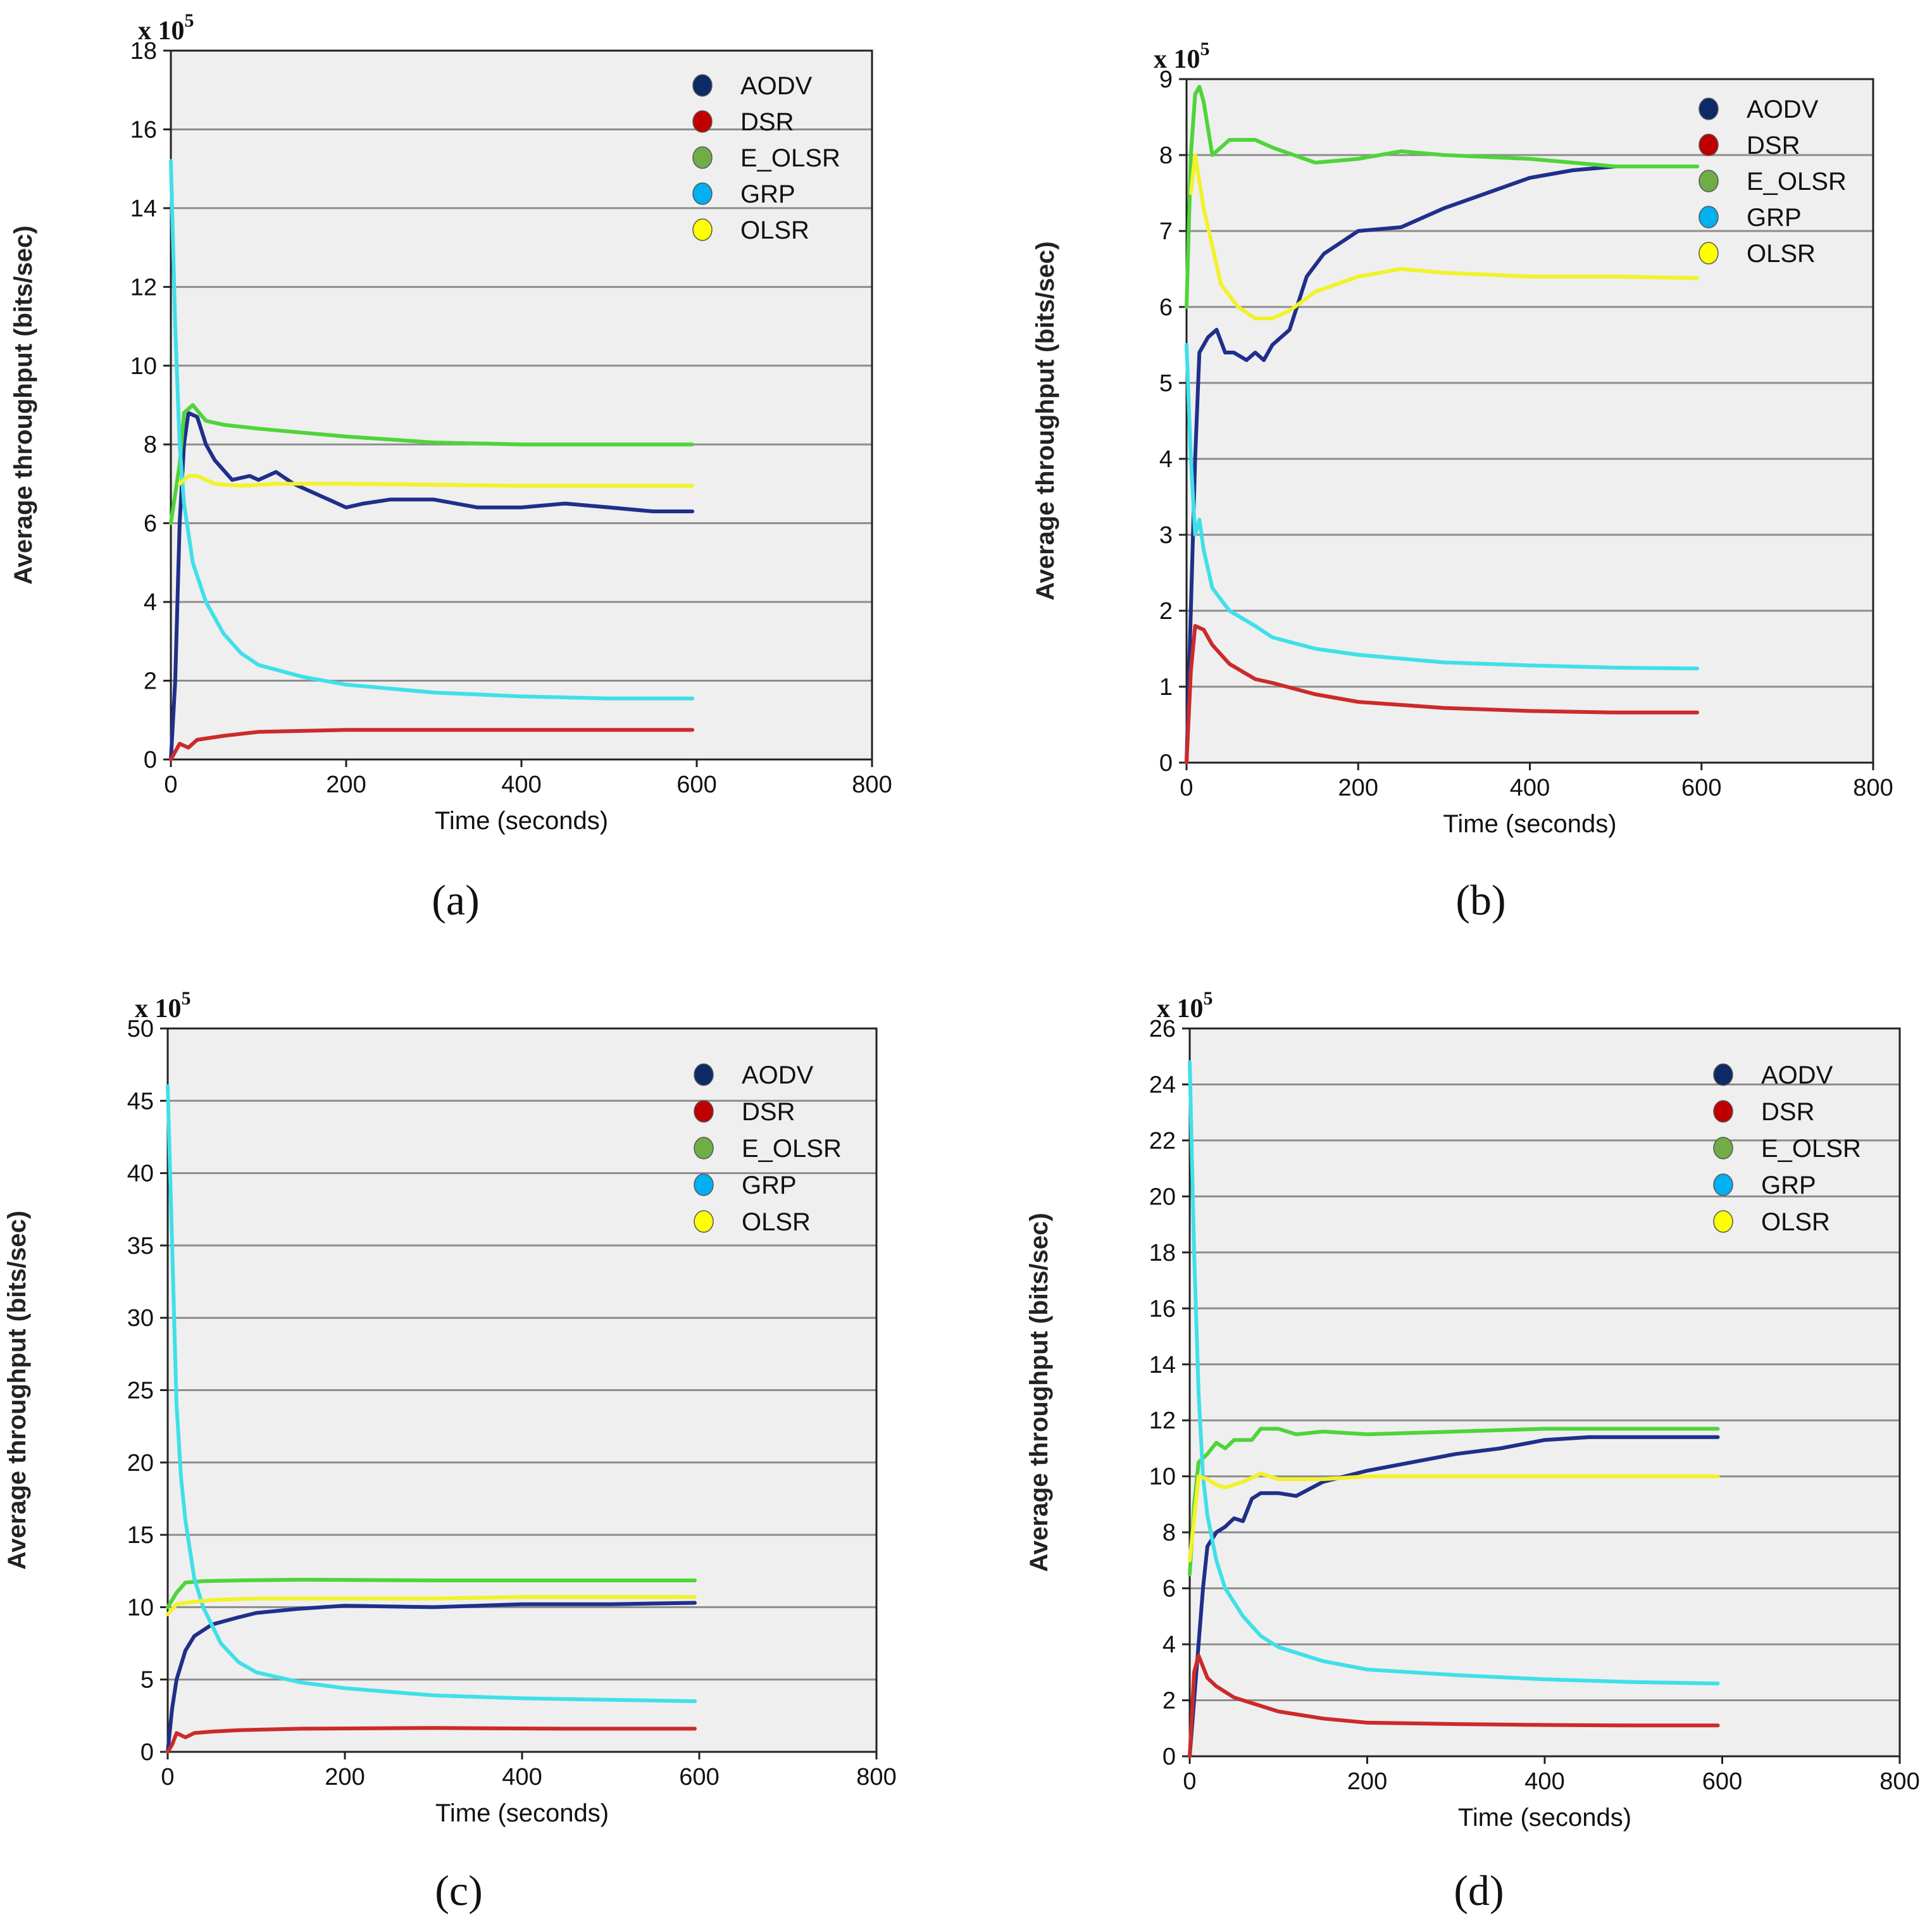  Describe the element at coordinates (1162, 1197) in the screenshot. I see `y-tick-label: 20` at that location.